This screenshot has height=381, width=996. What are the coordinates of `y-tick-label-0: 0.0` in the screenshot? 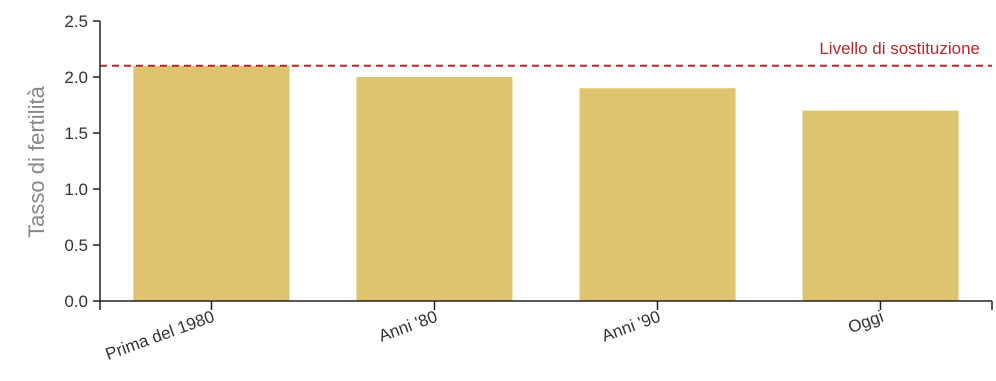 It's located at (76, 301).